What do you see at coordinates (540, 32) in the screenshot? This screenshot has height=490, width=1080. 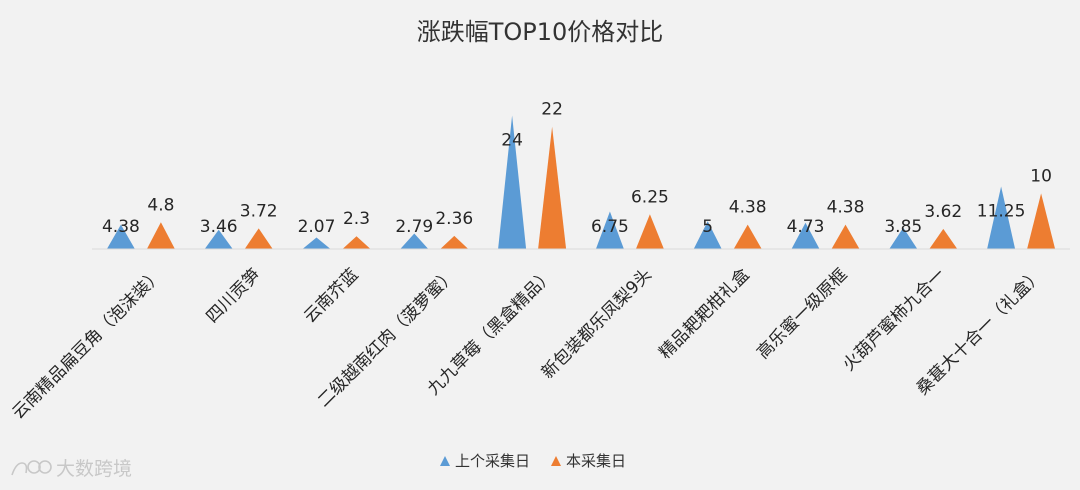 I see `chart-title: 涨跌幅TOP10价格对比` at bounding box center [540, 32].